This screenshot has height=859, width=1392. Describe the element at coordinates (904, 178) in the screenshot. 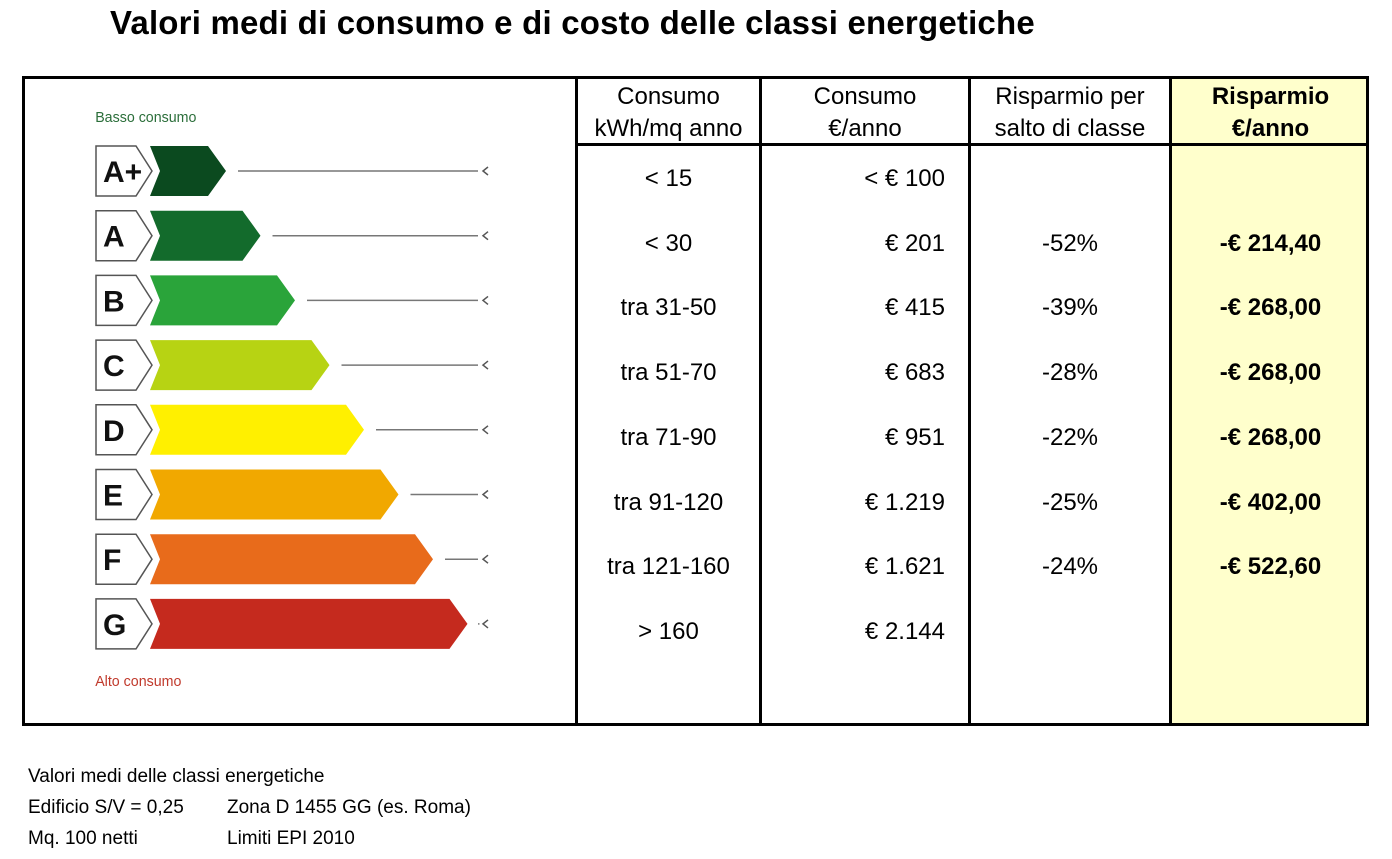

I see `cell-consumo-eur: < € 100` at that location.